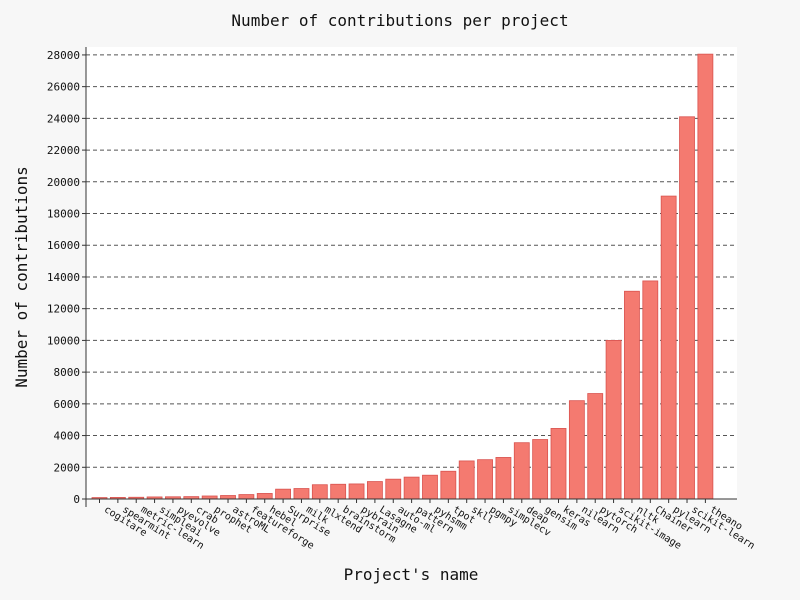 Image resolution: width=800 pixels, height=600 pixels. Describe the element at coordinates (399, 20) in the screenshot. I see `chart-title: Number of contributions per project` at that location.